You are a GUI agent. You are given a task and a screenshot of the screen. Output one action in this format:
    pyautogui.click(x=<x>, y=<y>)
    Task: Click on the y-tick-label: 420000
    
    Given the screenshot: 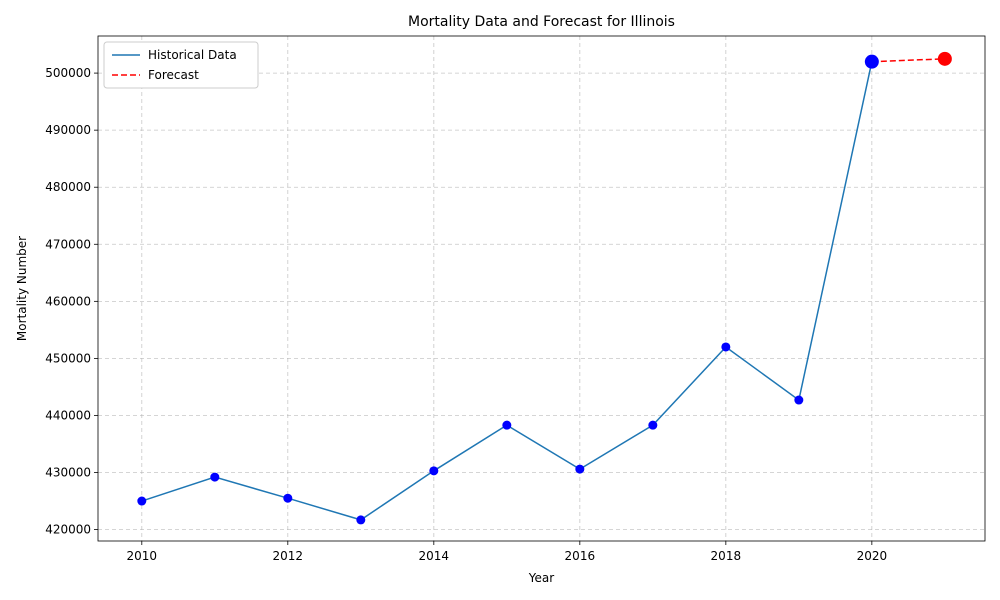 What is the action you would take?
    pyautogui.click(x=68, y=530)
    